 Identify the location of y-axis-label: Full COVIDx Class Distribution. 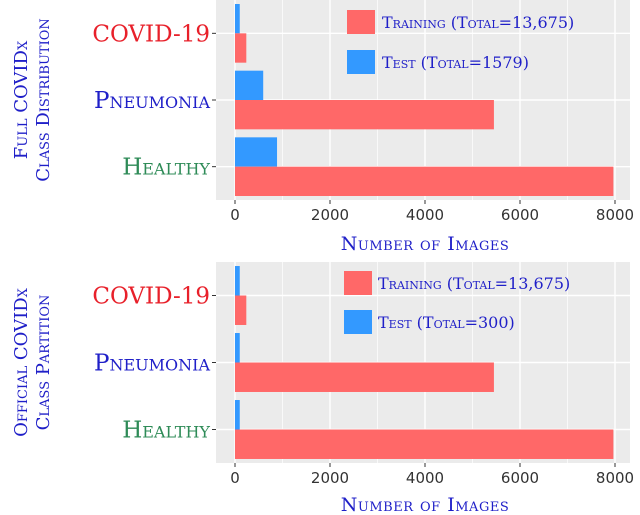
(32, 100).